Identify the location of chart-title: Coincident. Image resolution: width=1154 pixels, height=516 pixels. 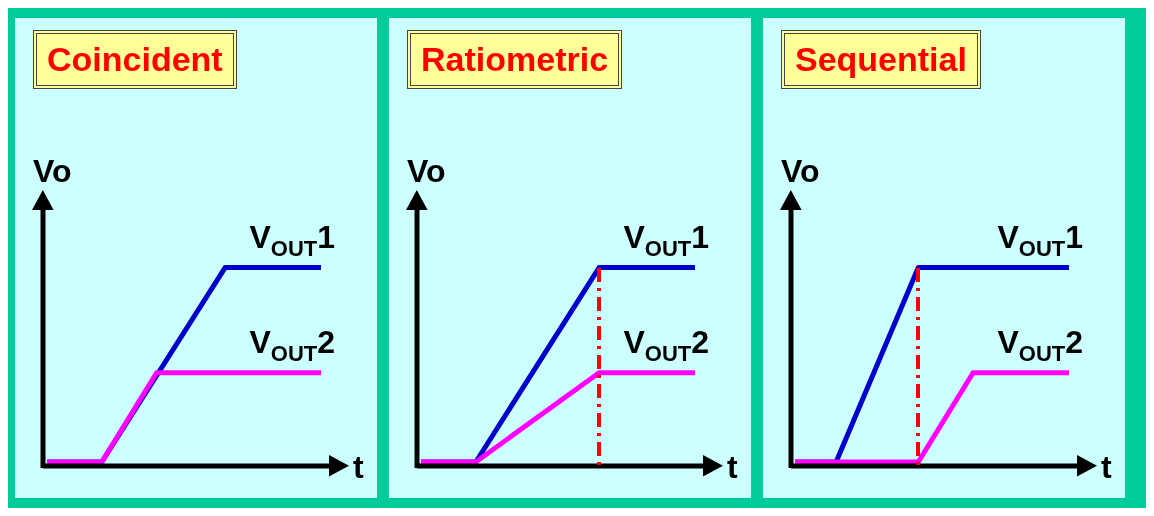
(135, 59).